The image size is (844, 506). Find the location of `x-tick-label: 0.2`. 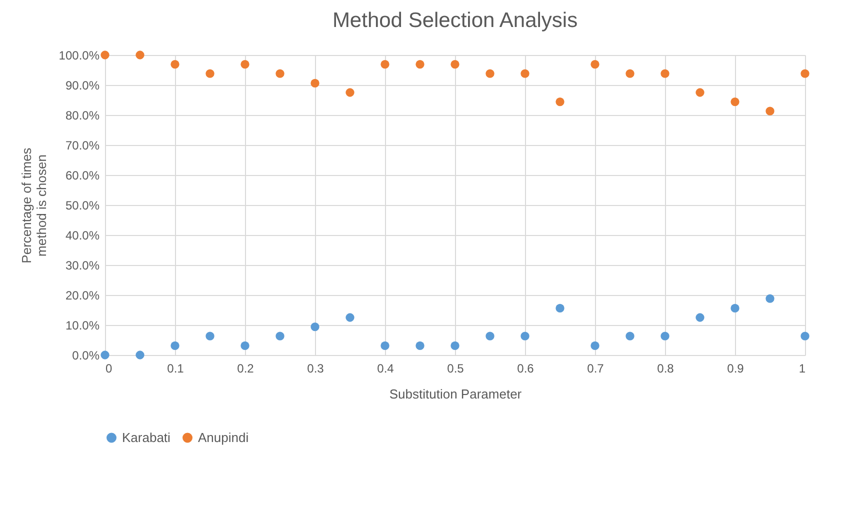

x-tick-label: 0.2 is located at coordinates (245, 369).